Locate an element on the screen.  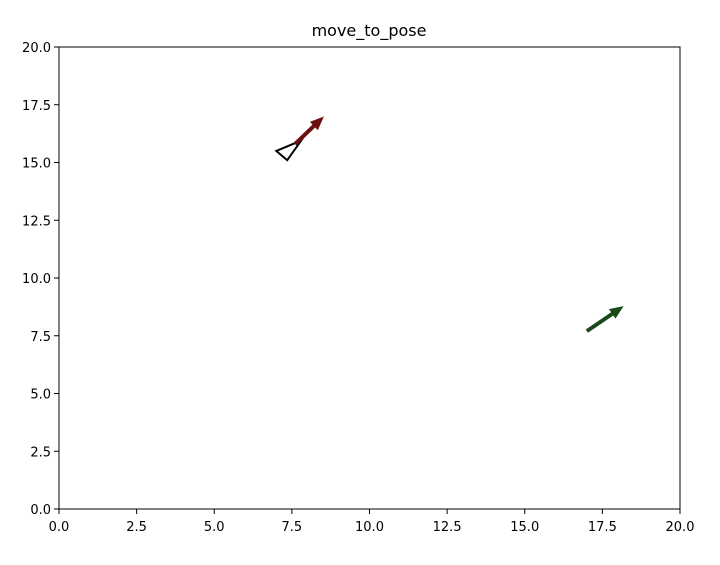
y-tick-label: 17.5 is located at coordinates (36, 106).